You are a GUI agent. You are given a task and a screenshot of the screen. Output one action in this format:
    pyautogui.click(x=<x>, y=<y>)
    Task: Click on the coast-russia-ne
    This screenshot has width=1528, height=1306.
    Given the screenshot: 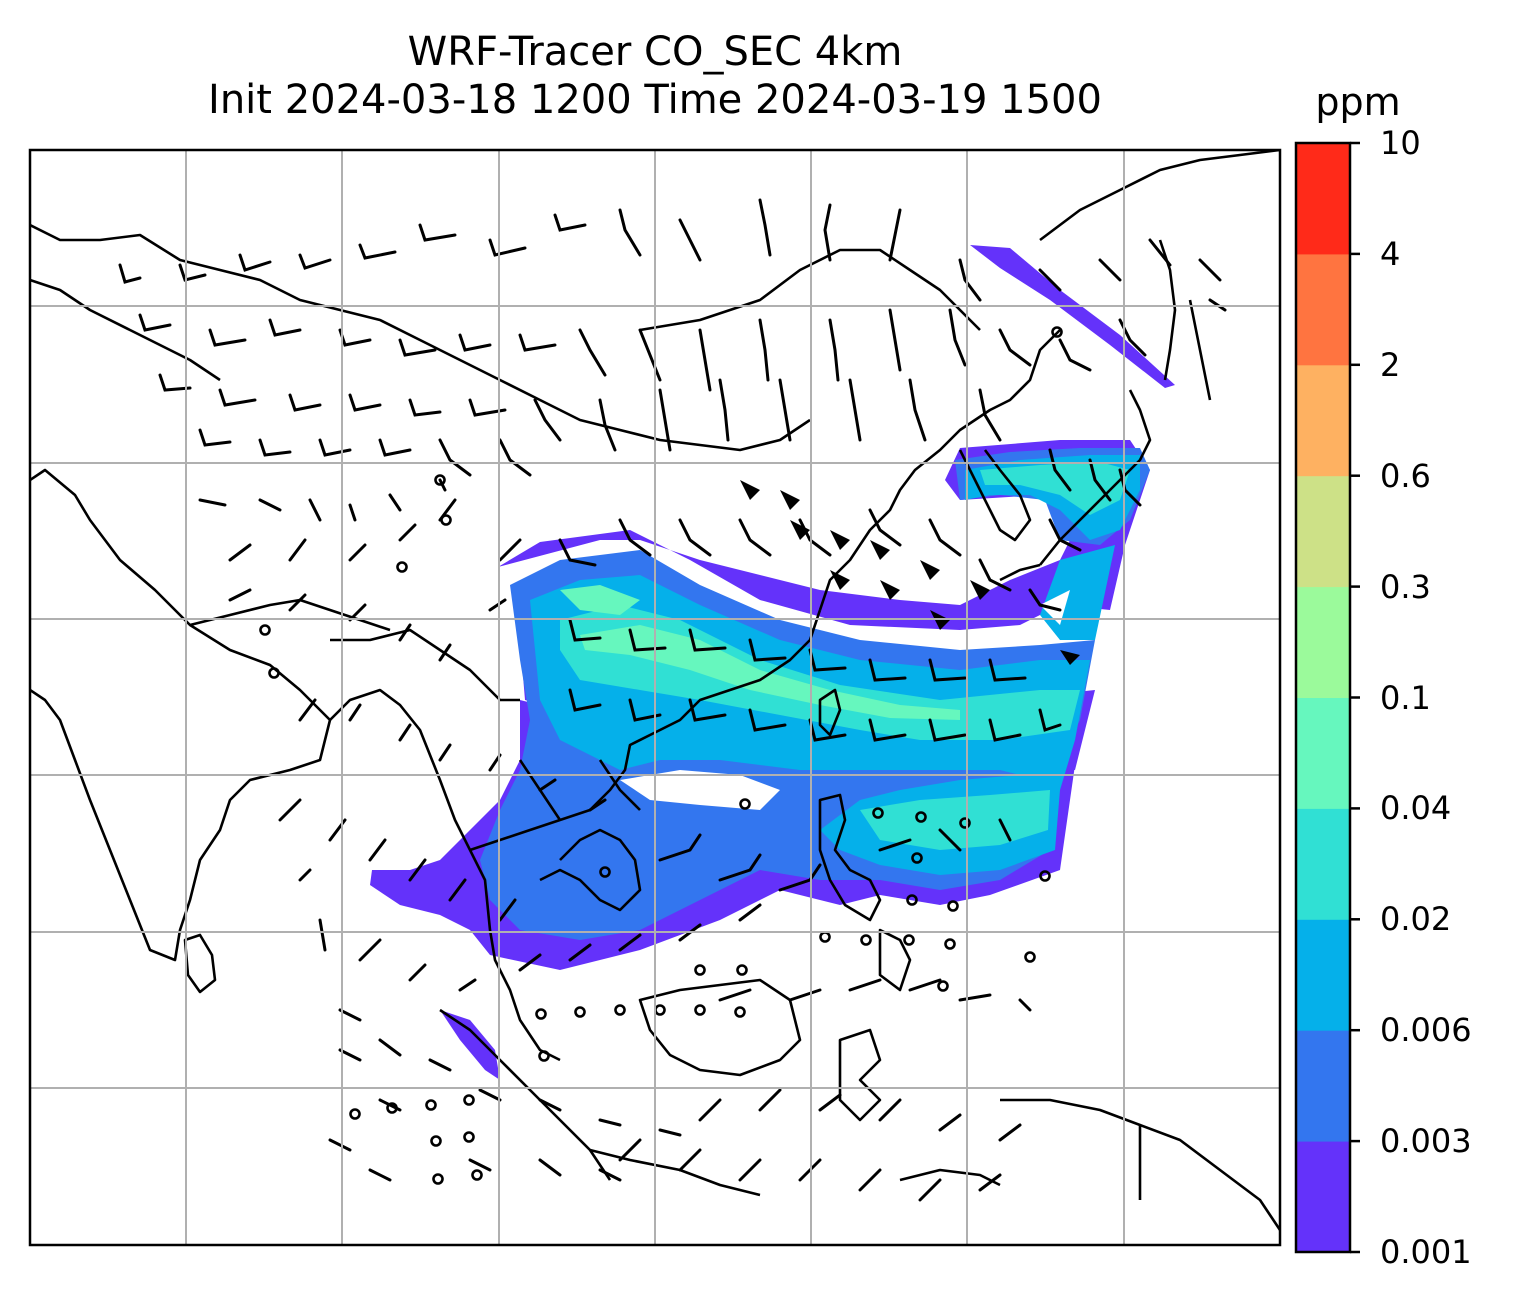 What is the action you would take?
    pyautogui.click(x=1159, y=196)
    